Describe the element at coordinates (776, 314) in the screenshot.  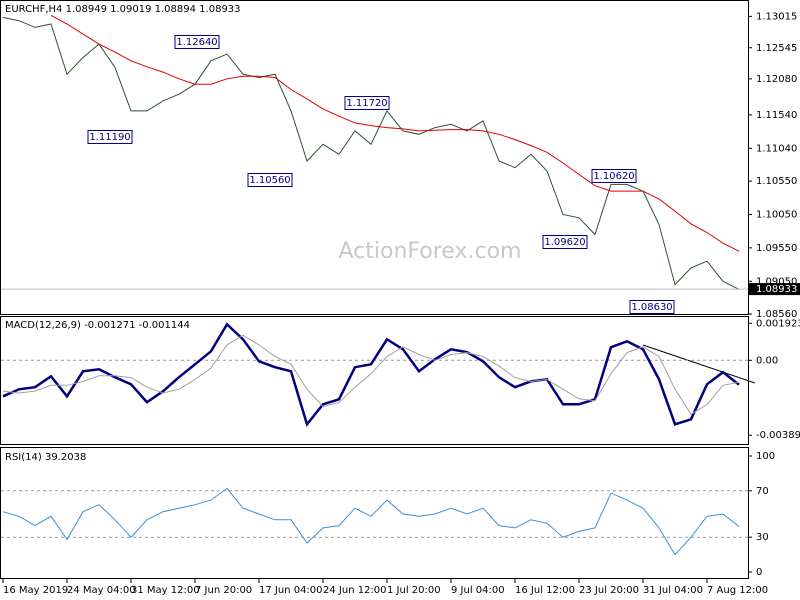
I see `y-tick-label: 1.08560` at that location.